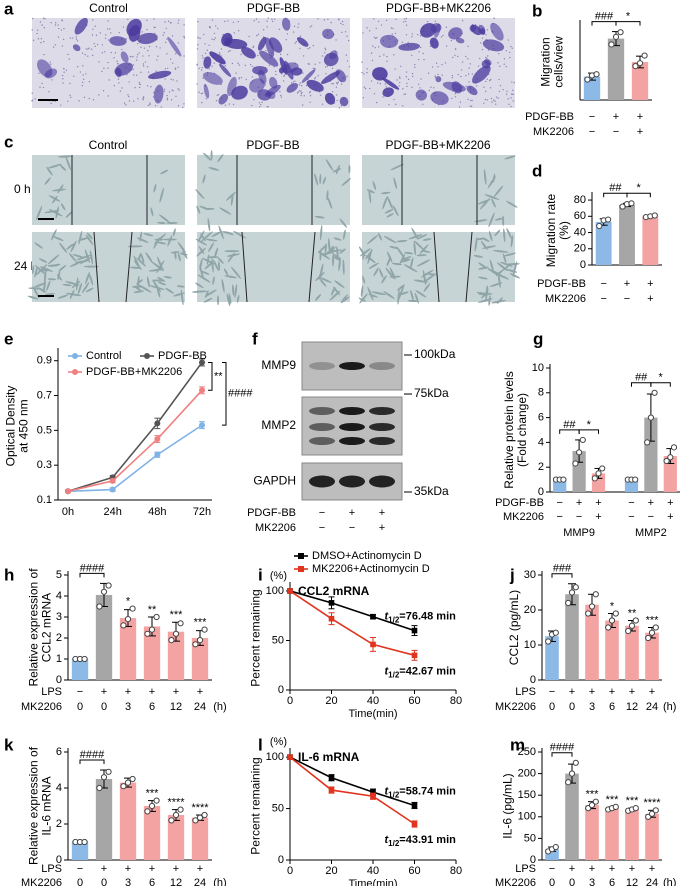  I want to click on significance: ####, so click(92, 568).